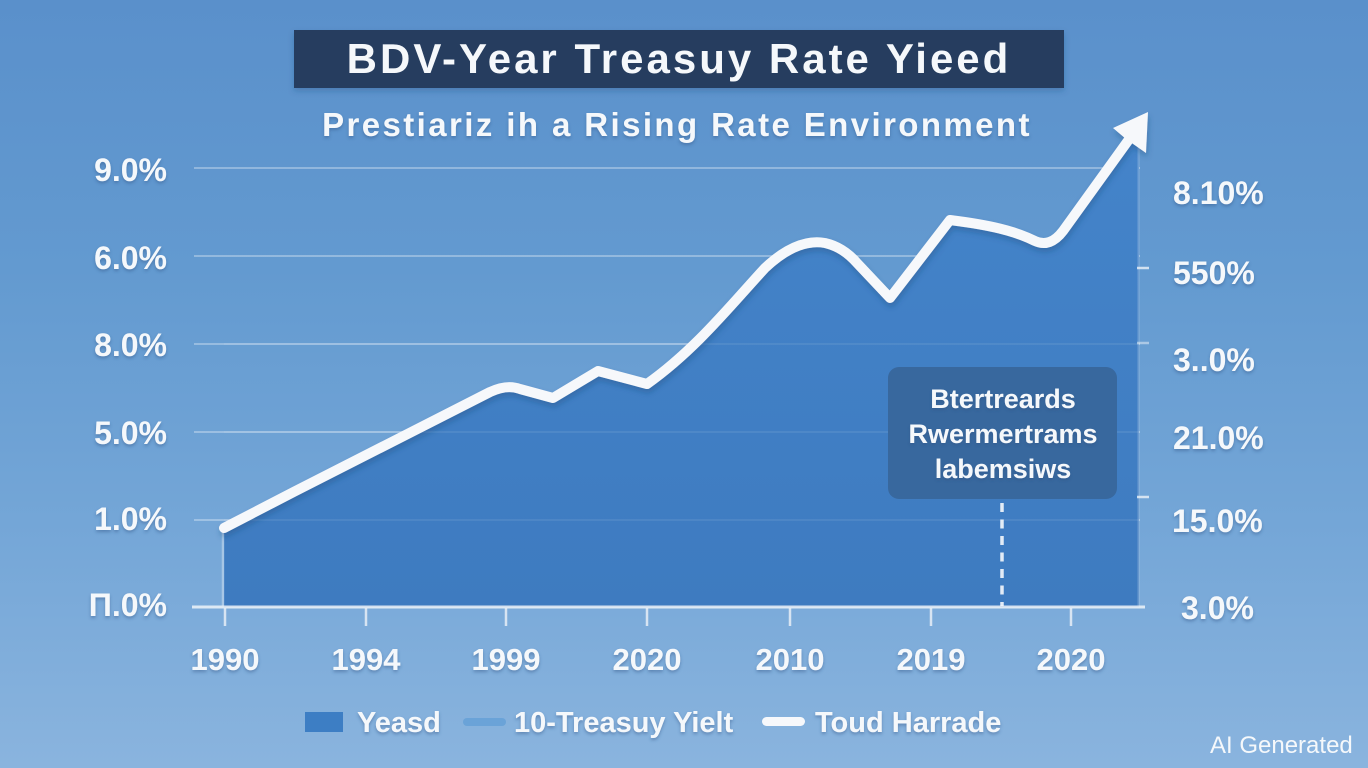  What do you see at coordinates (1002, 434) in the screenshot?
I see `svg-text: Rwermertrams` at bounding box center [1002, 434].